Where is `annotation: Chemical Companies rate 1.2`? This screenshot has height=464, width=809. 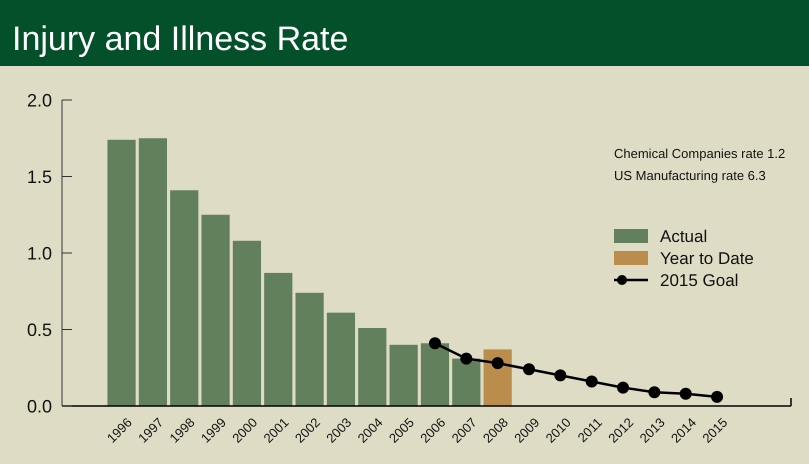 annotation: Chemical Companies rate 1.2 is located at coordinates (700, 153).